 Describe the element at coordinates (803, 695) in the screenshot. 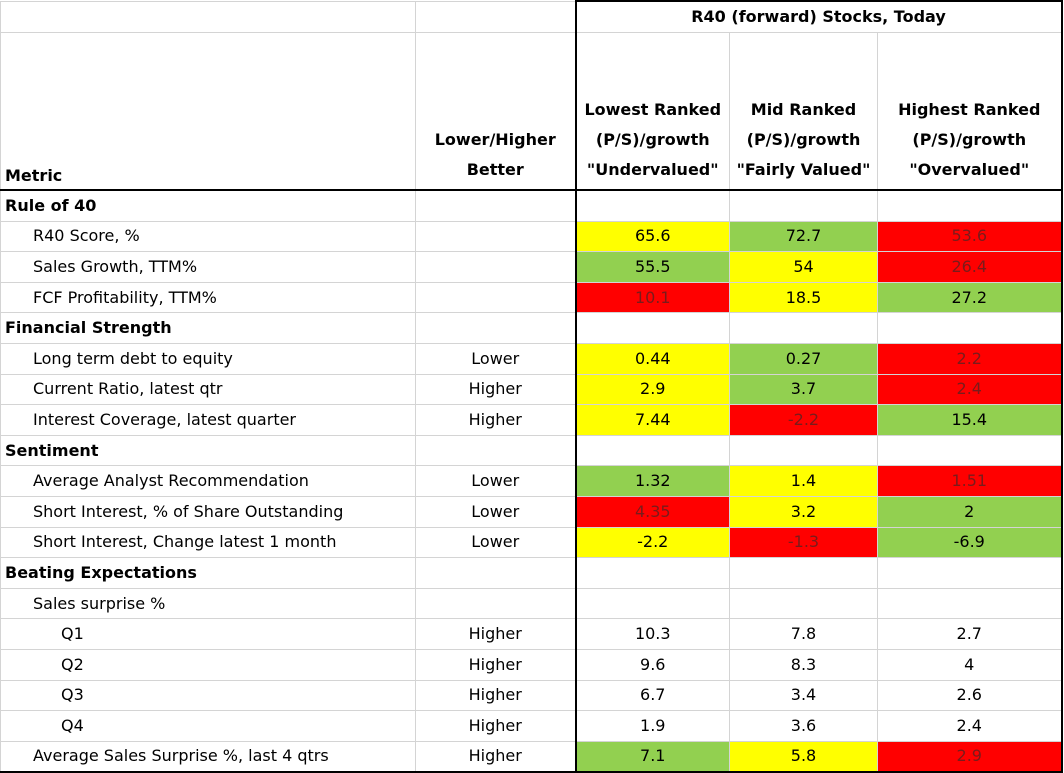

I see `mid-ranked-value: 3.4` at that location.